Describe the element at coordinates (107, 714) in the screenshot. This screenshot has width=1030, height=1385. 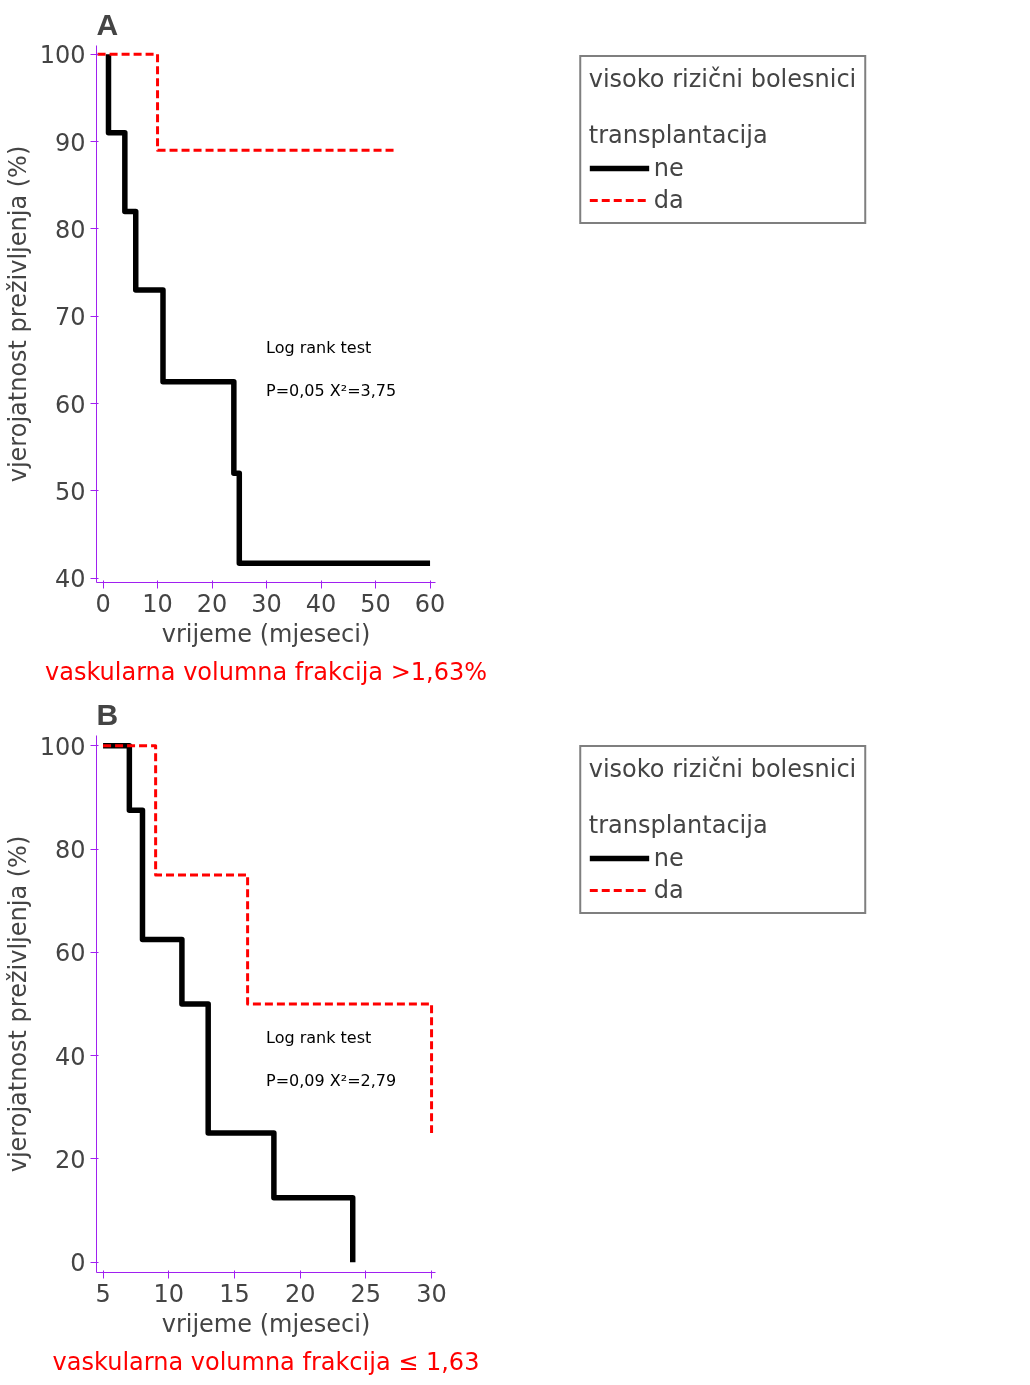
I see `chart-title: B` at that location.